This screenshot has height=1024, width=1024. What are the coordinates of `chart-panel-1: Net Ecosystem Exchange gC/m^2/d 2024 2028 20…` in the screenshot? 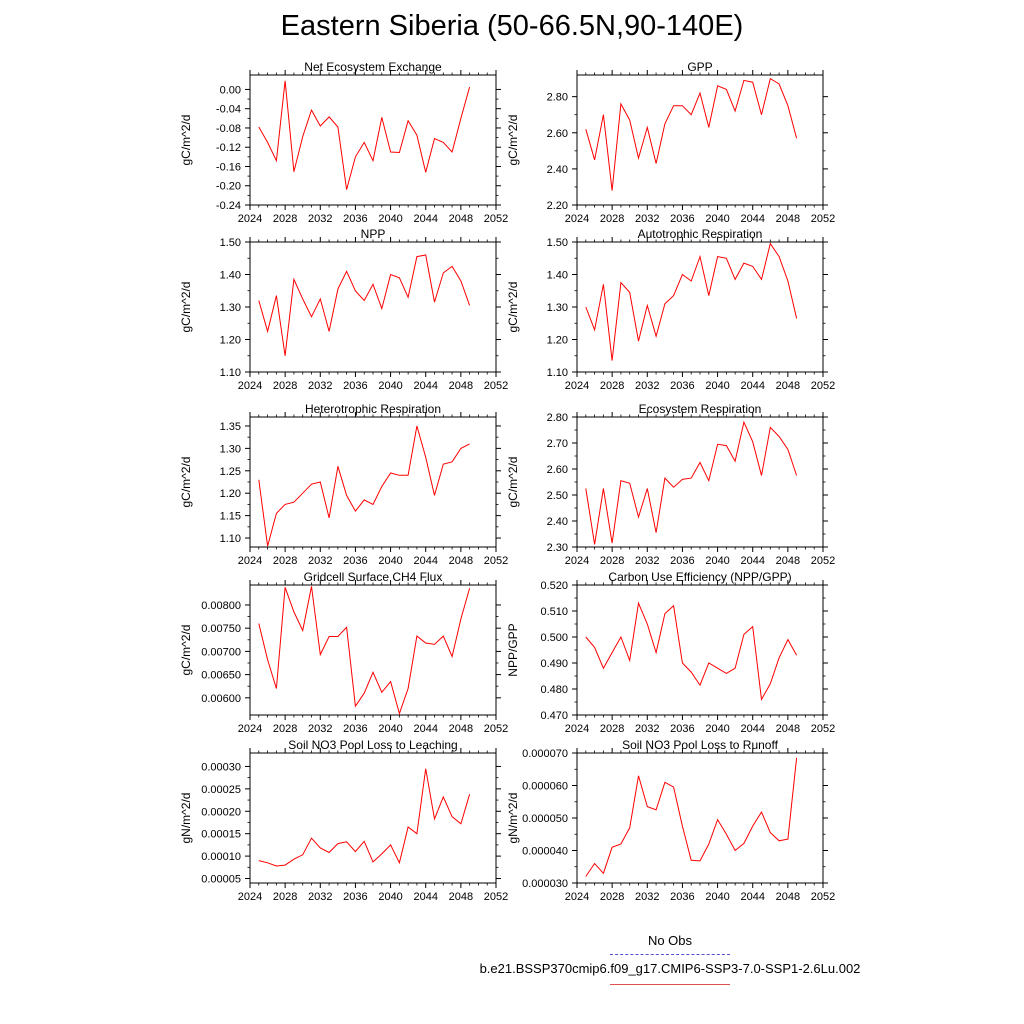 It's located at (343, 142).